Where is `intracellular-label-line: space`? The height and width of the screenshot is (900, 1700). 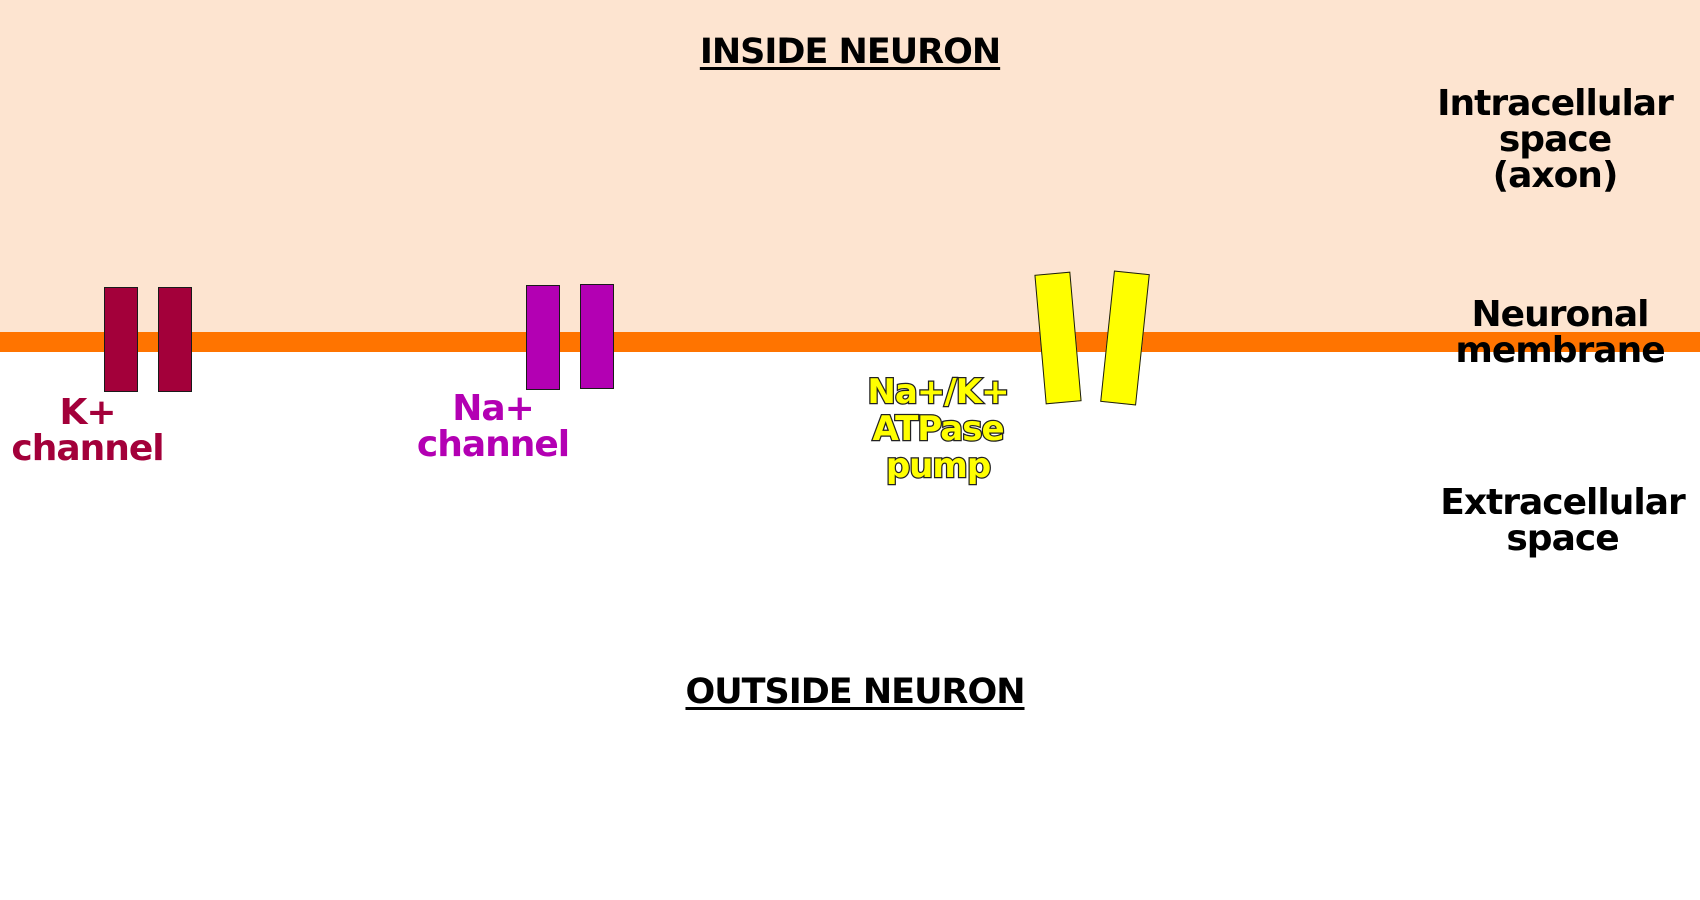 intracellular-label-line: space is located at coordinates (1555, 139).